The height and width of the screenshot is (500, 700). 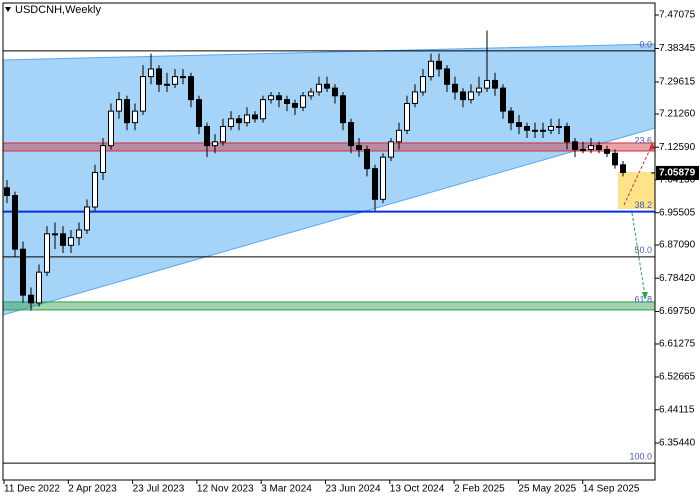 What do you see at coordinates (286, 489) in the screenshot?
I see `x-tick-label: 3 Mar 2024` at bounding box center [286, 489].